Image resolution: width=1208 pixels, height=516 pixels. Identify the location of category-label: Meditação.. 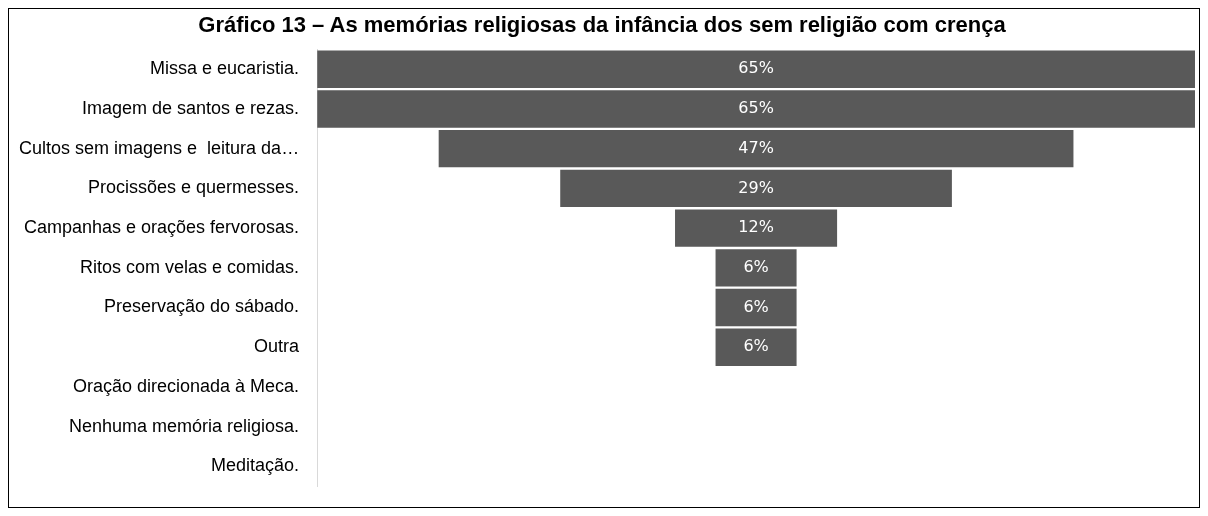
(255, 465).